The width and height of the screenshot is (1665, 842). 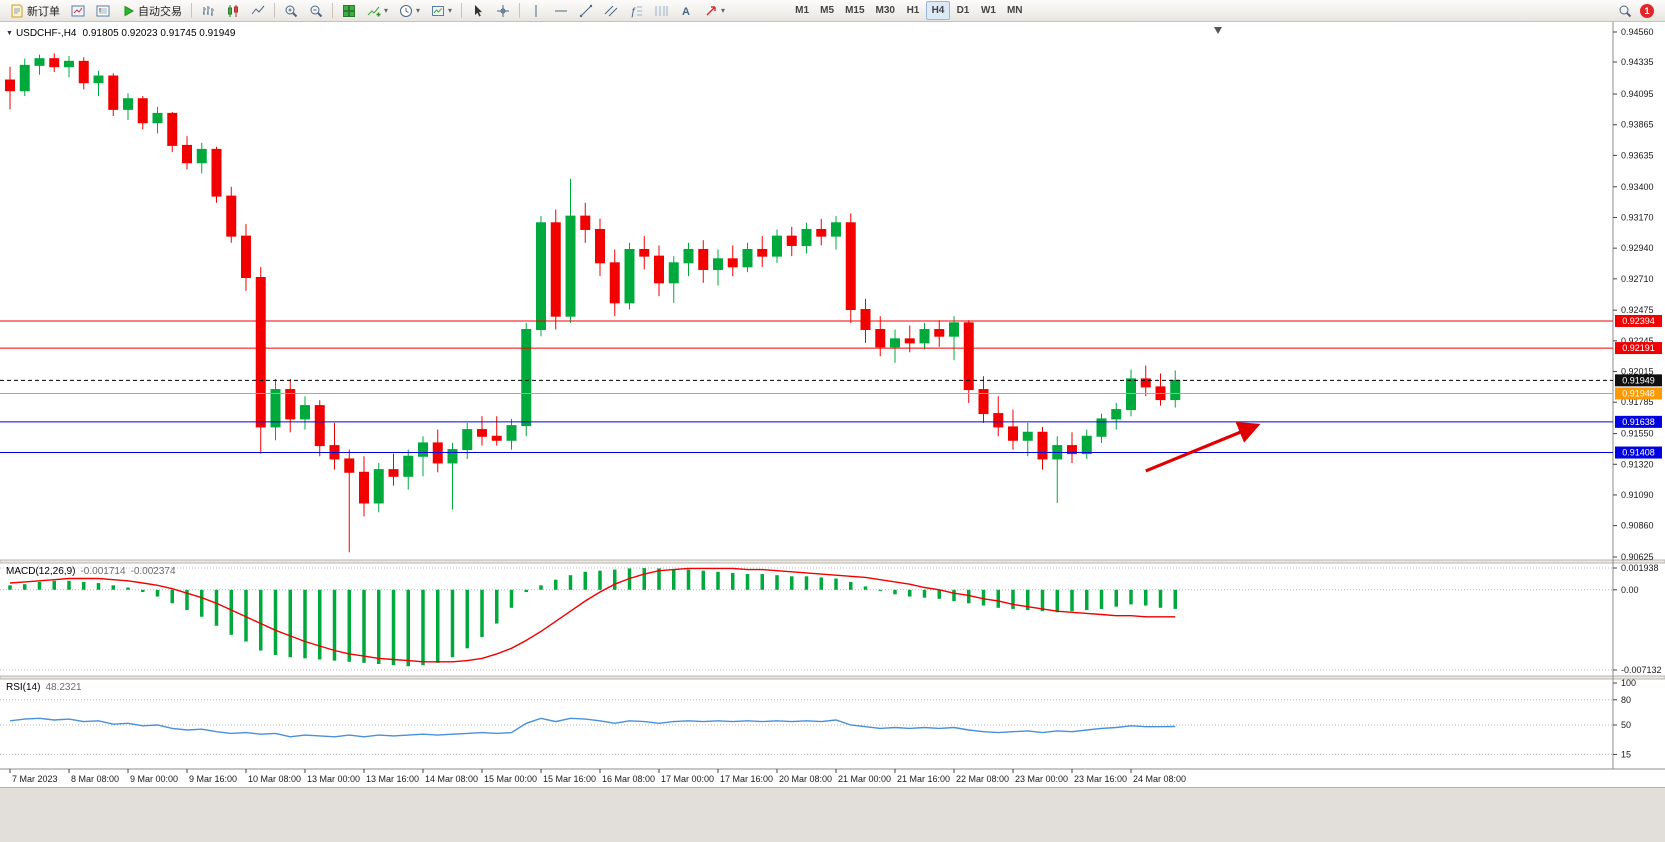 I want to click on market-watch-icon, so click(x=103, y=10).